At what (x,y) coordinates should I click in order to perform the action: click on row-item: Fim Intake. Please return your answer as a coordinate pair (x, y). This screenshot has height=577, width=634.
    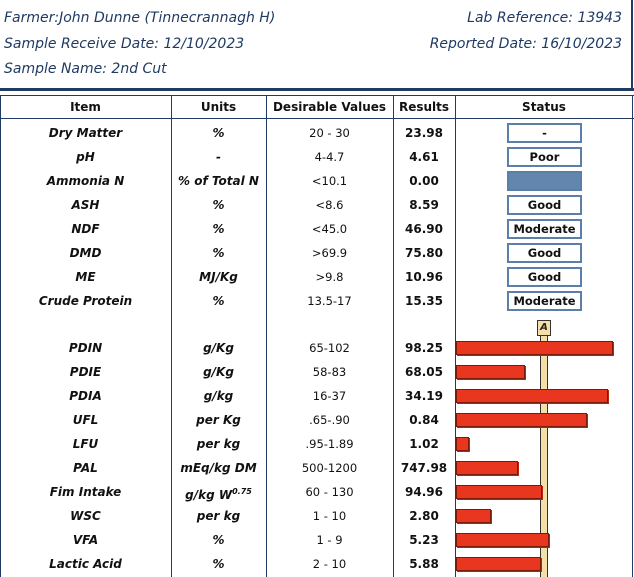
    Looking at the image, I should click on (85, 492).